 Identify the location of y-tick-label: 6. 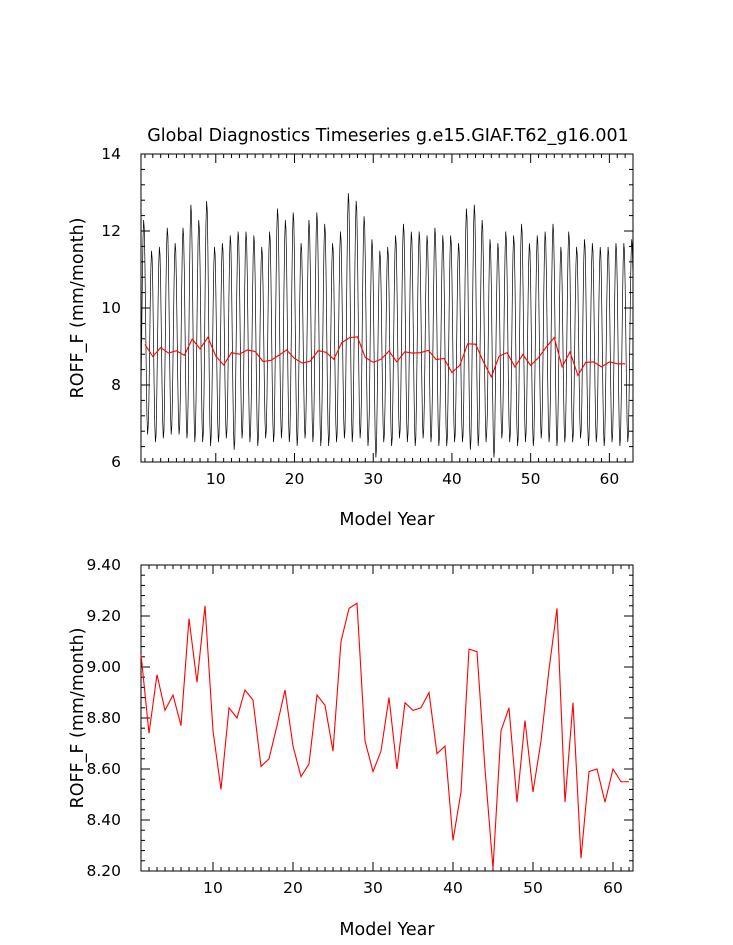
(116, 462).